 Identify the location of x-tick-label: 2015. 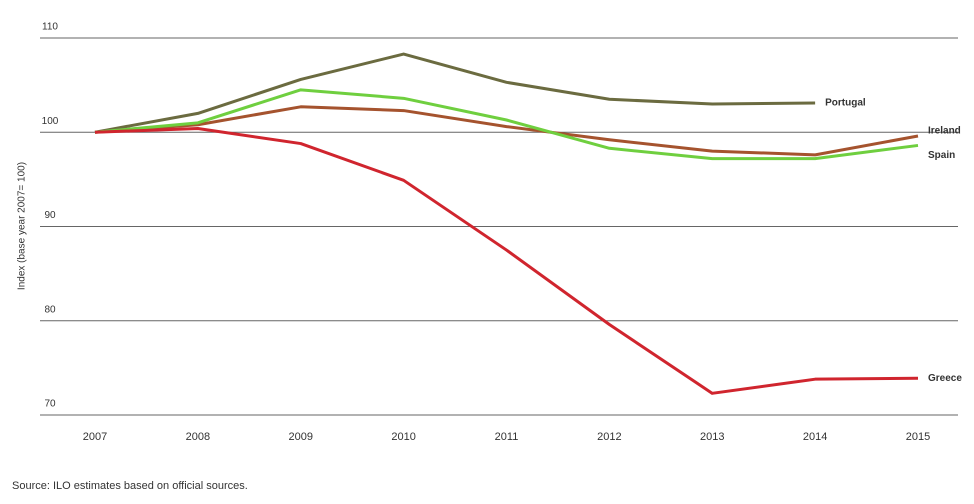
(918, 437).